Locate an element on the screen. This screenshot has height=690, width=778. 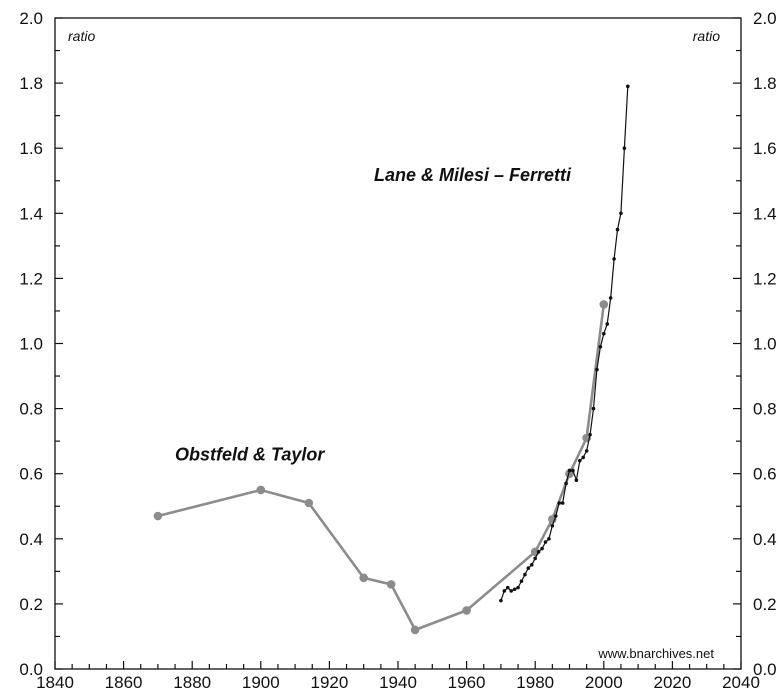
y-left-tick-label: 1.6 is located at coordinates (31, 148).